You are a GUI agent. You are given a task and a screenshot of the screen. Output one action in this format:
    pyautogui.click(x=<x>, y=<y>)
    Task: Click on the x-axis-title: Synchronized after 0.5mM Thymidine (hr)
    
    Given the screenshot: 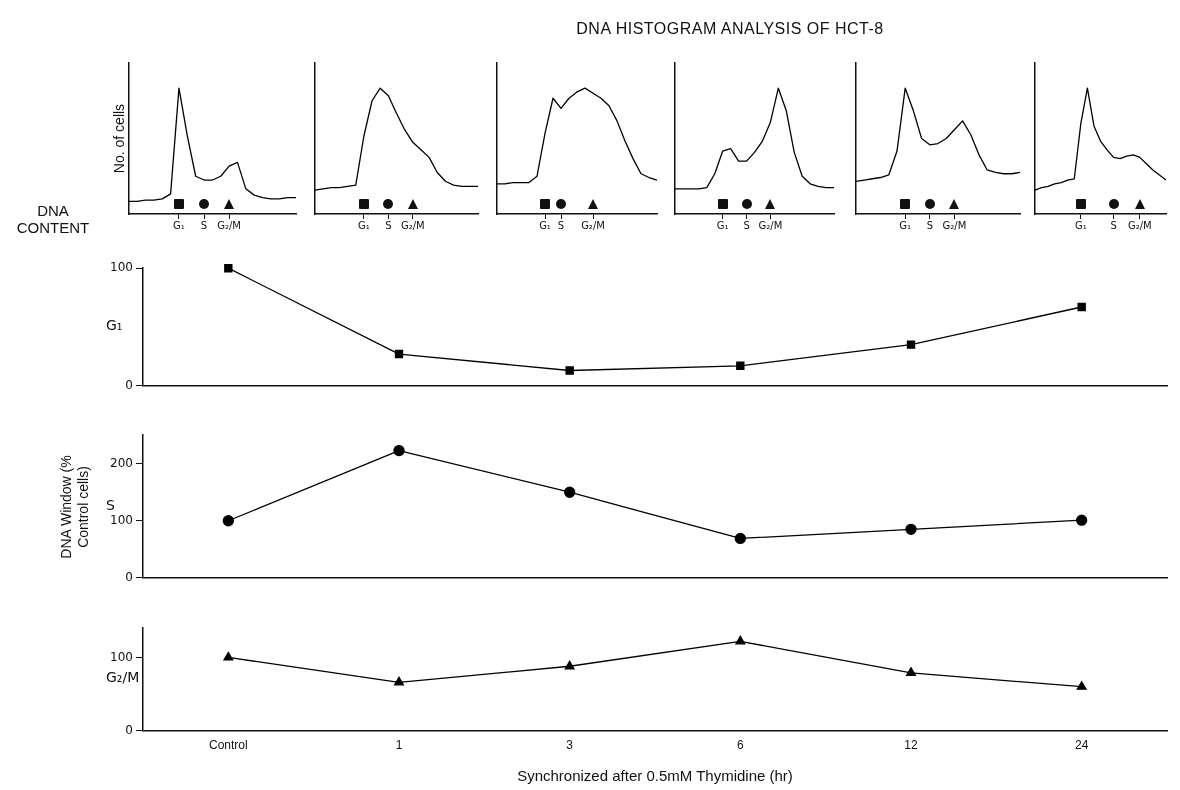 What is the action you would take?
    pyautogui.click(x=655, y=776)
    